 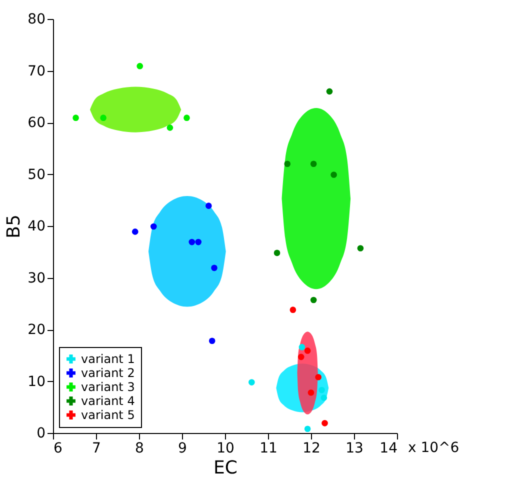 I want to click on y-tick-label: 0, so click(x=41, y=434).